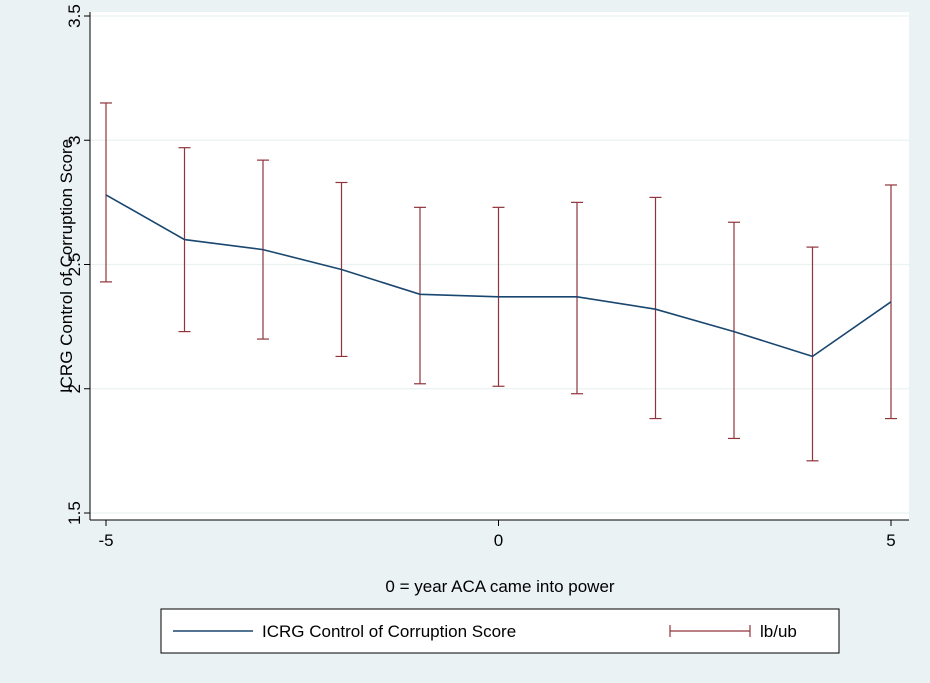  I want to click on y-tick-label: 3.5, so click(74, 16).